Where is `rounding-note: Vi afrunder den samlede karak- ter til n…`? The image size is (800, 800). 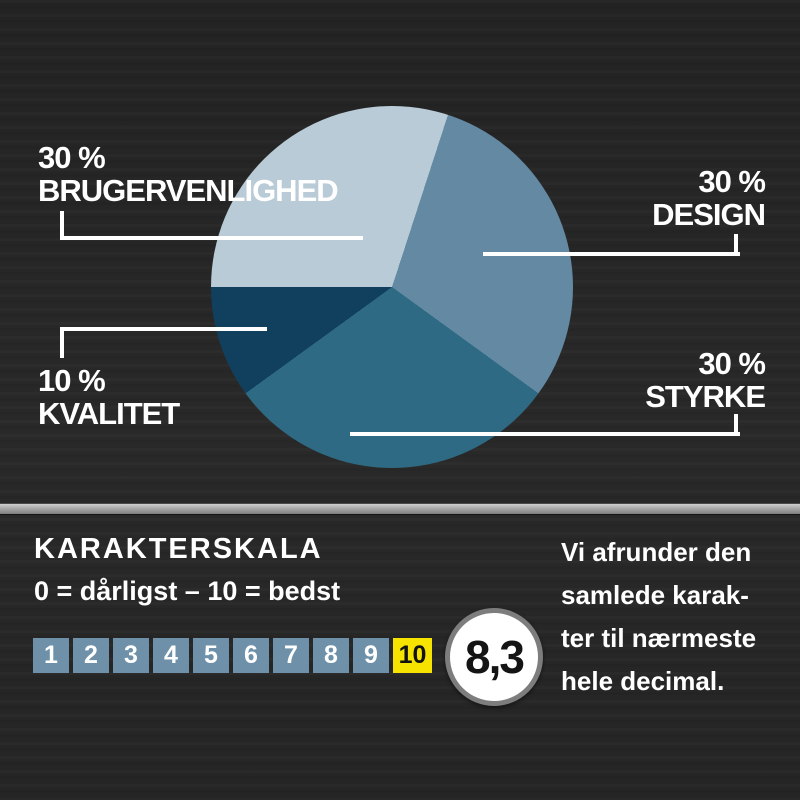 rounding-note: Vi afrunder den samlede karak- ter til n… is located at coordinates (658, 617).